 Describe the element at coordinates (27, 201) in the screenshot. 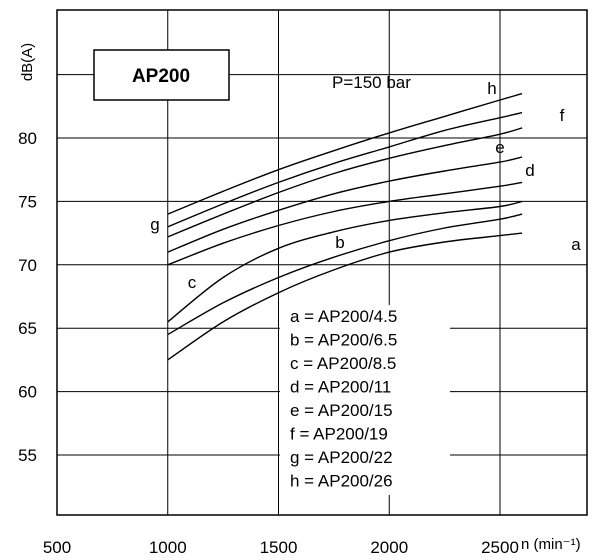

I see `y-tick-label: 75` at that location.